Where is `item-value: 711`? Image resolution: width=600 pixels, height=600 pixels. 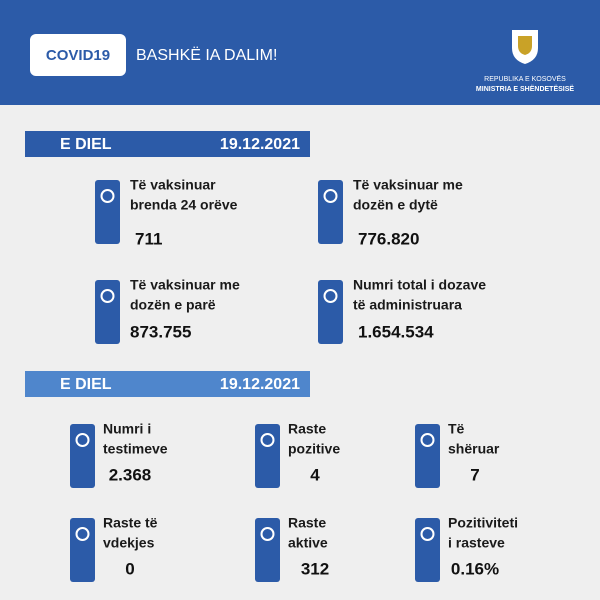 item-value: 711 is located at coordinates (148, 238).